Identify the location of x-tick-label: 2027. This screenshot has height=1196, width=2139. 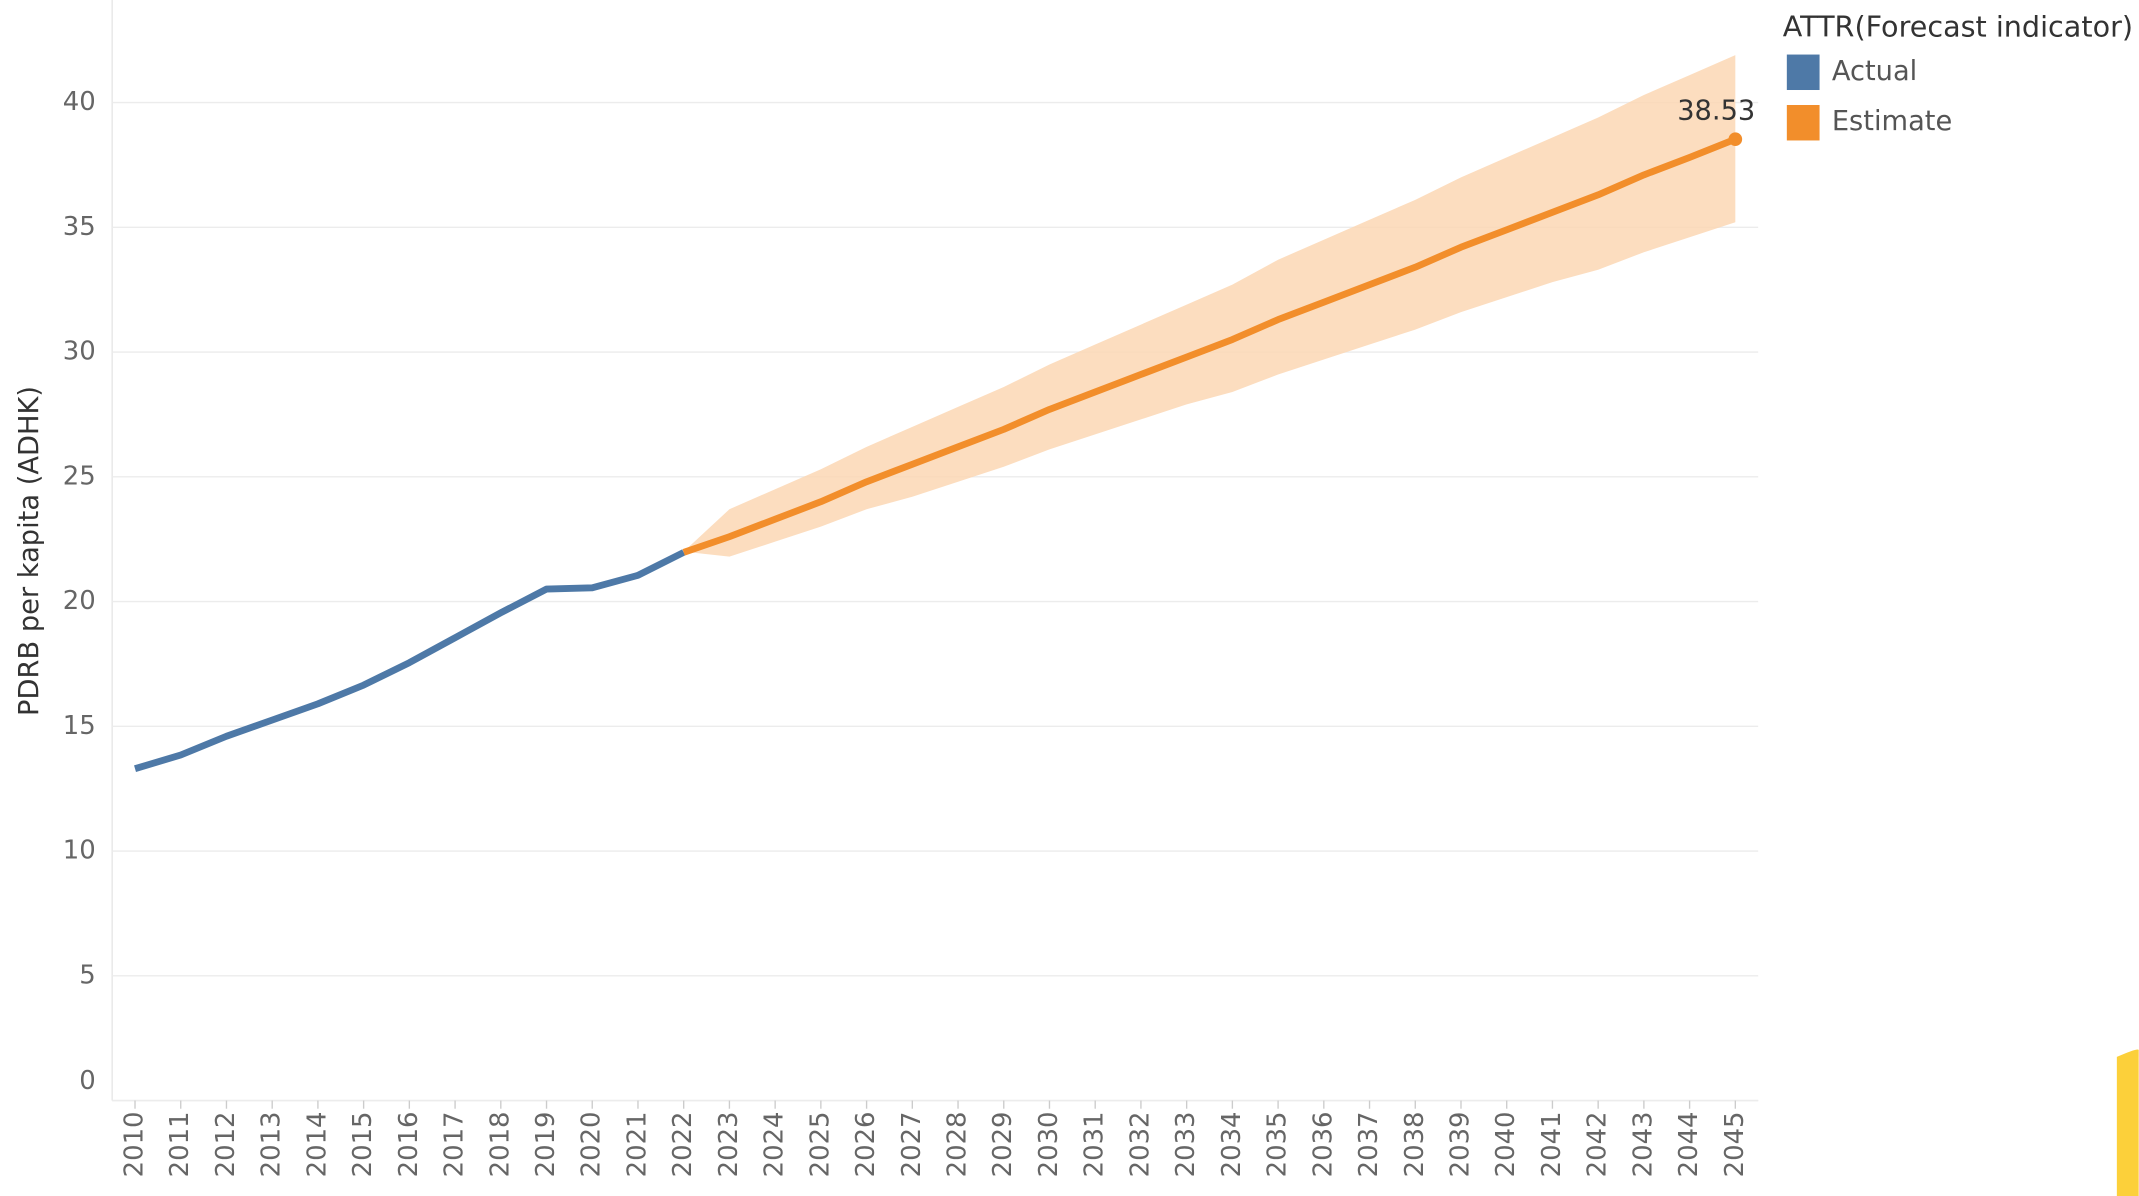
(912, 1144).